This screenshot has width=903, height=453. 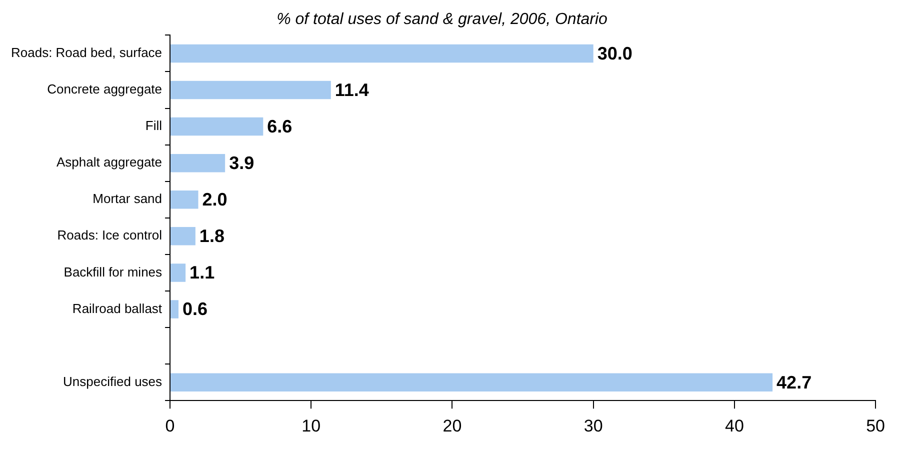 What do you see at coordinates (876, 426) in the screenshot?
I see `x-tick-label: 50` at bounding box center [876, 426].